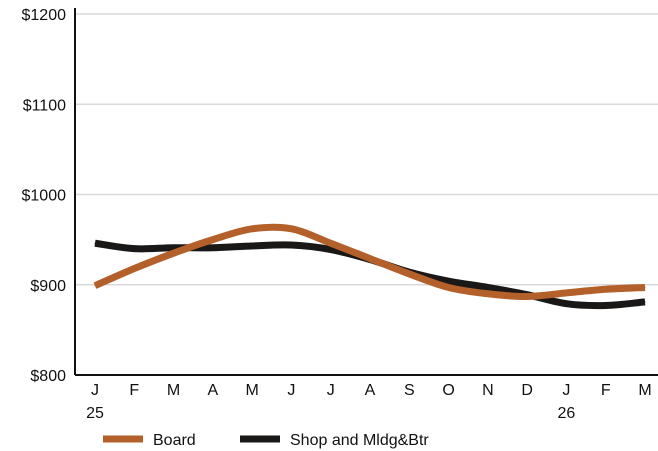 This screenshot has height=451, width=658. I want to click on series-line-board, so click(369, 261).